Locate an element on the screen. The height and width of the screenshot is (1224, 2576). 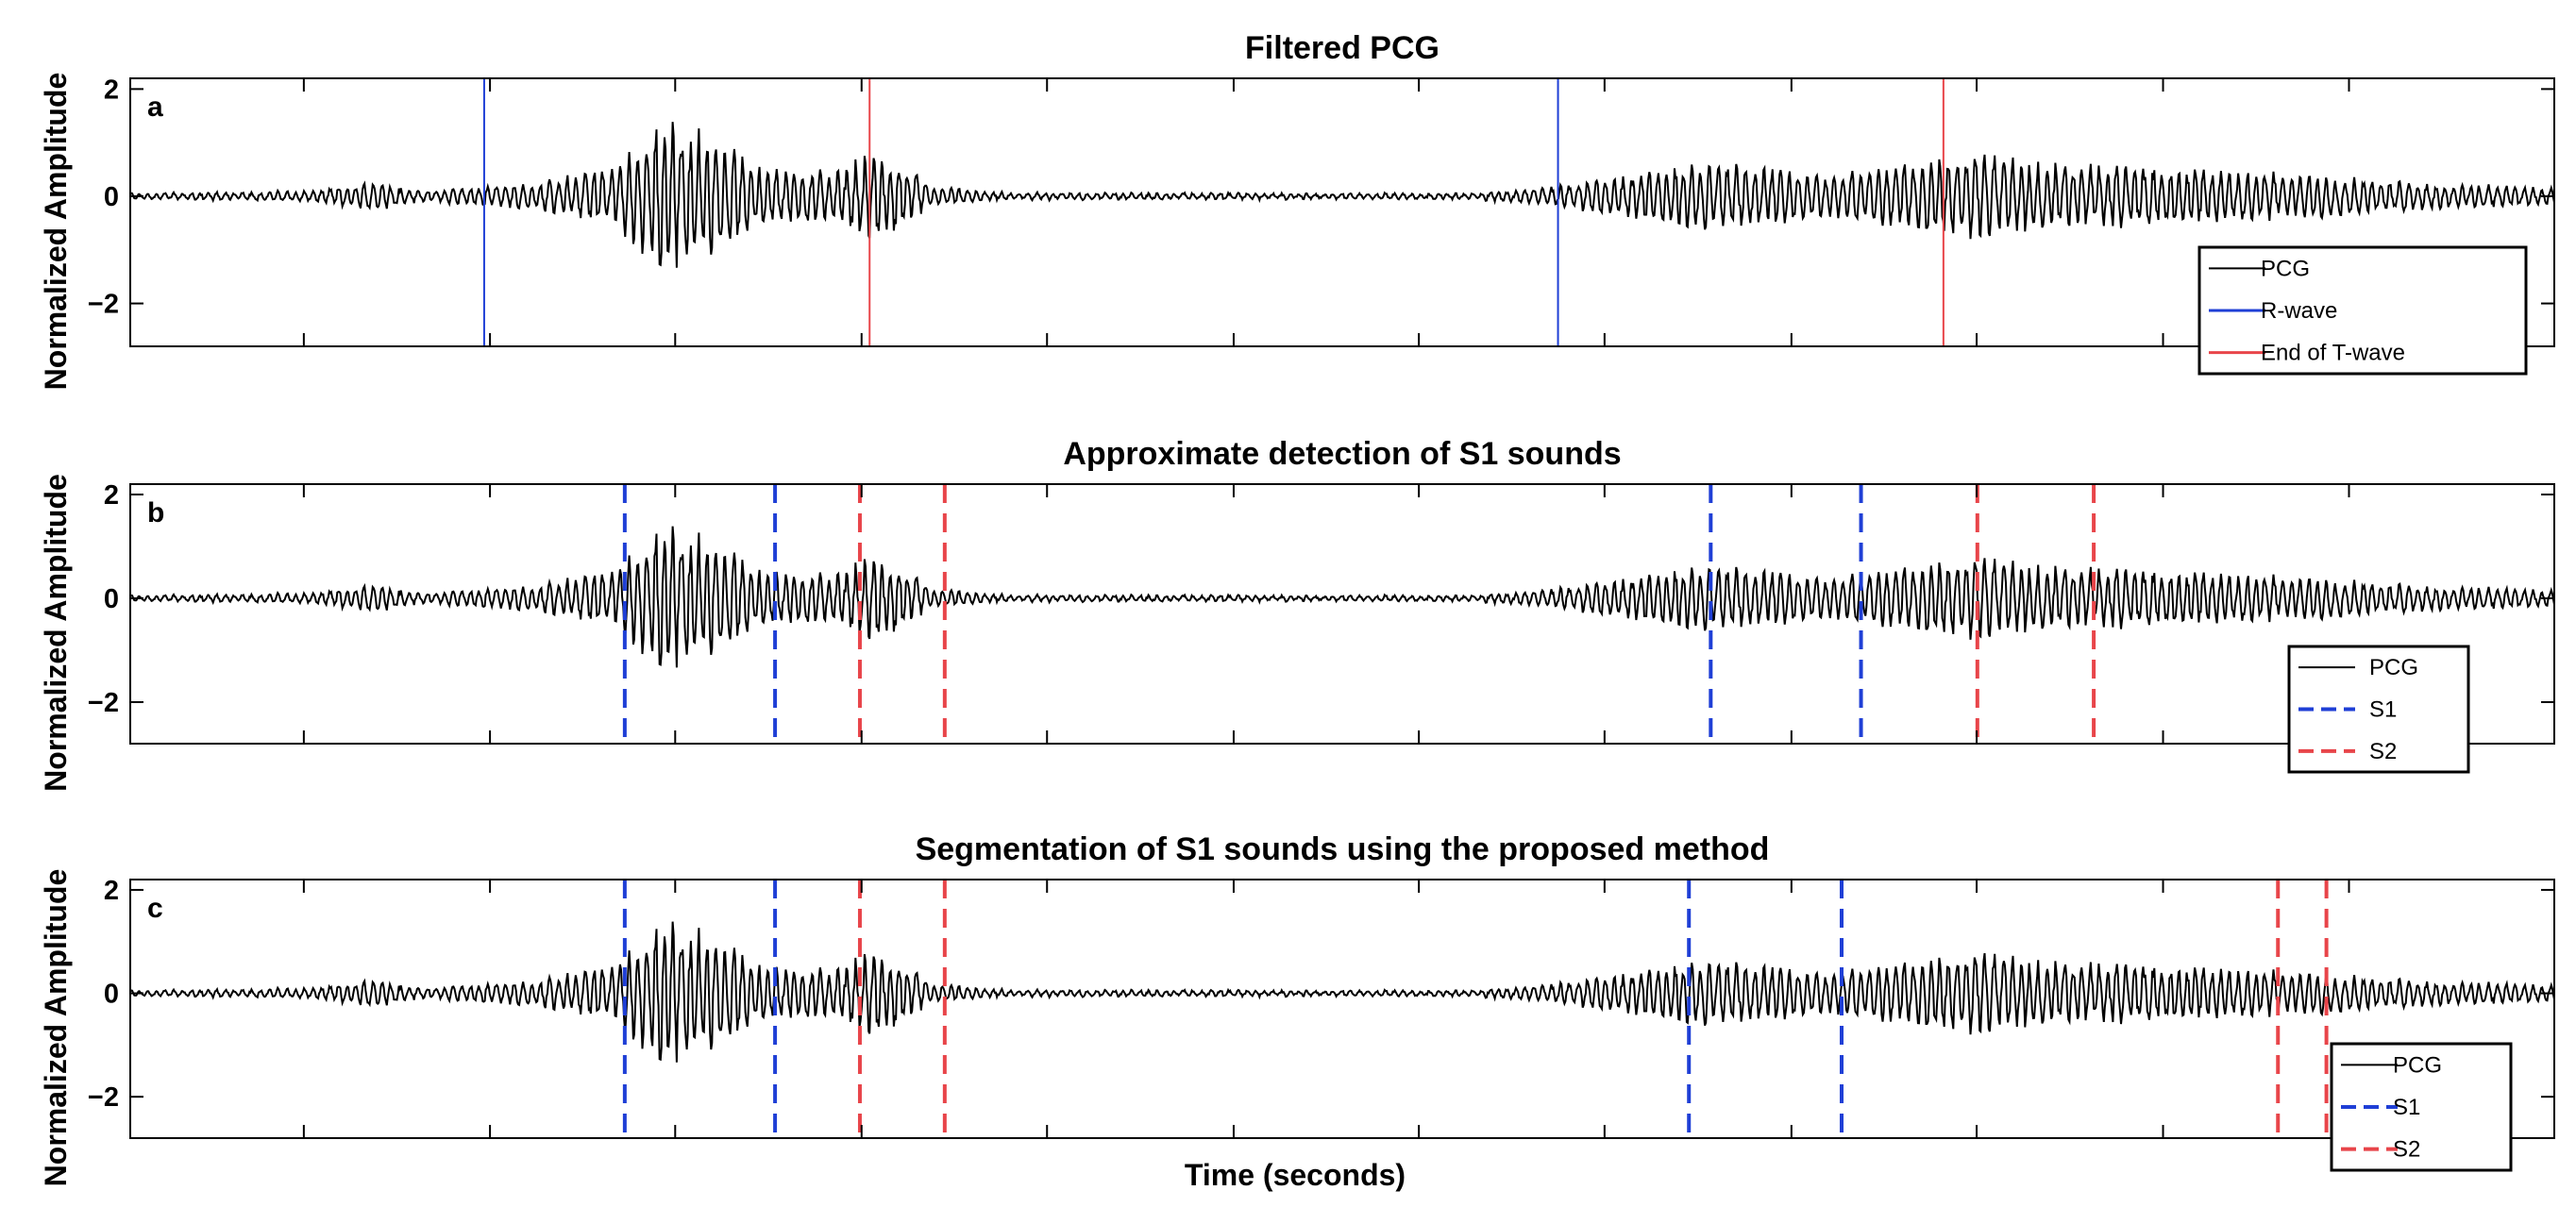
panel-title: Approximate detection of S1 sounds is located at coordinates (1342, 454).